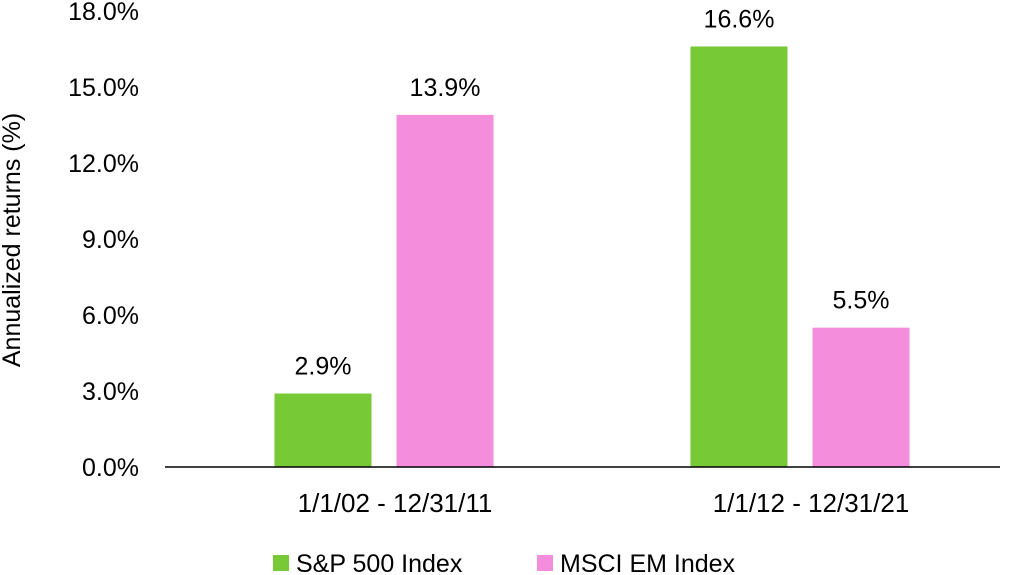 The image size is (1020, 575). I want to click on legend-label: MSCI EM Index, so click(648, 562).